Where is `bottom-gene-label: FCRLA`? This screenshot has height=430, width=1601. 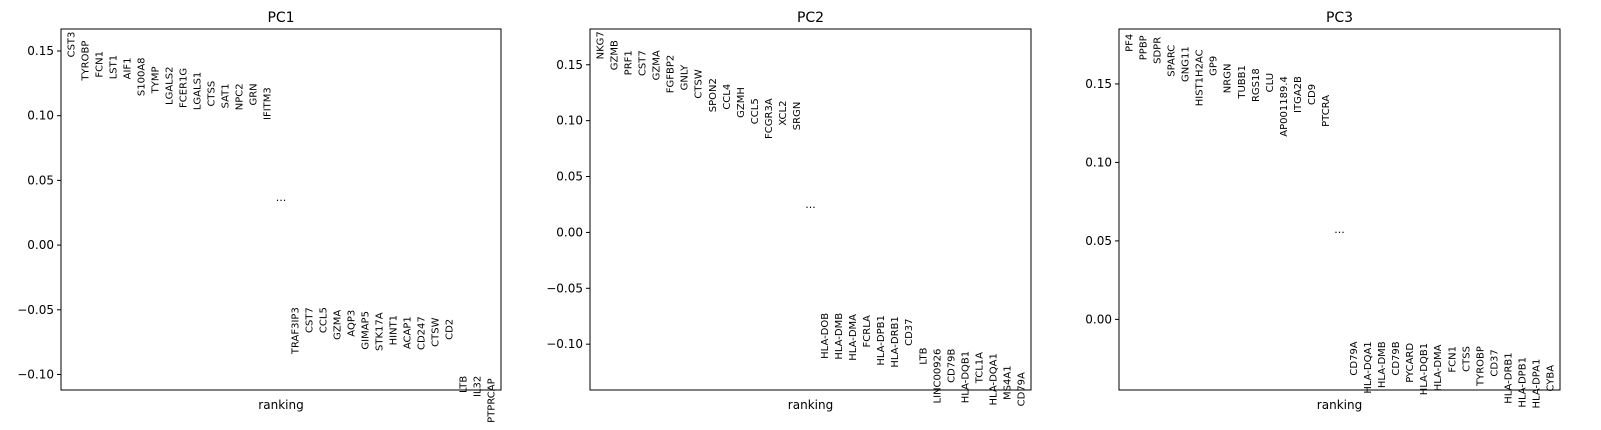
bottom-gene-label: FCRLA is located at coordinates (867, 331).